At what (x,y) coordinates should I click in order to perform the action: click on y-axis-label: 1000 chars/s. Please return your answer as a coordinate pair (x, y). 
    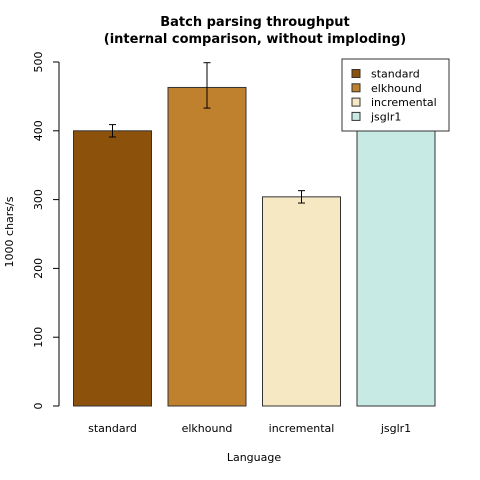
    Looking at the image, I should click on (9, 231).